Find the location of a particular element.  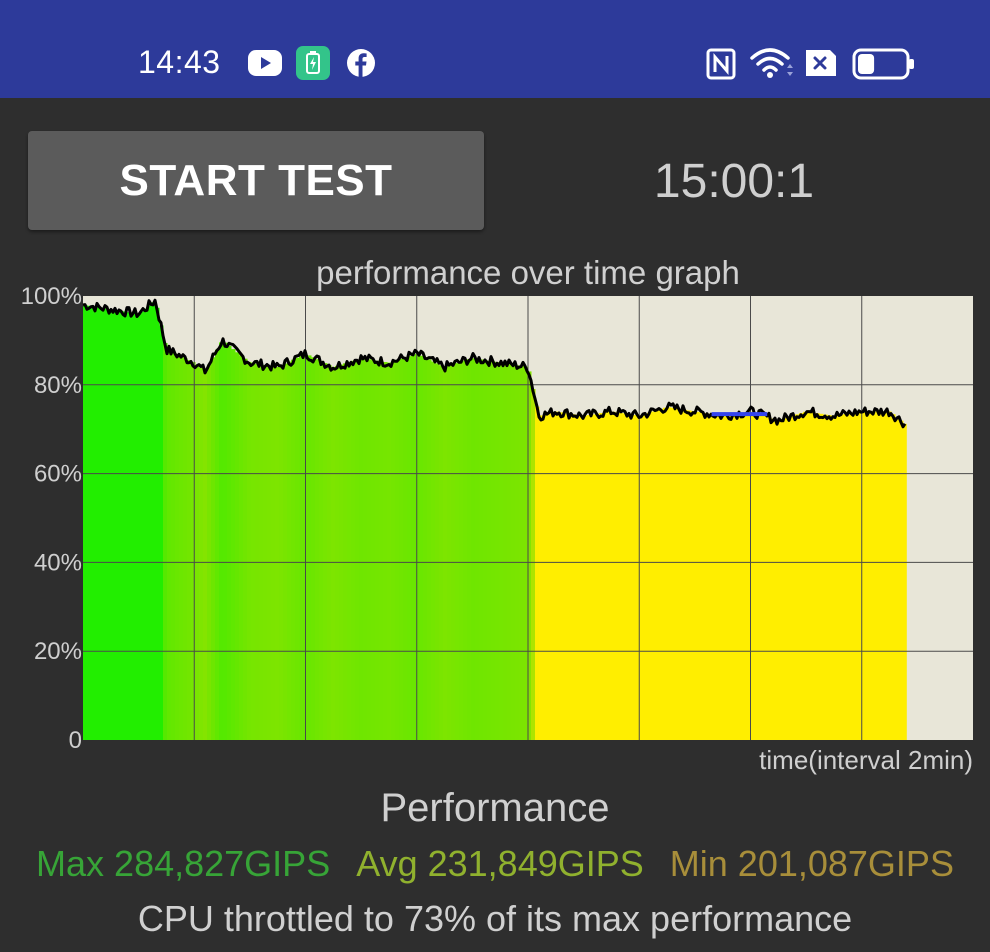

y-tick-label: 20% is located at coordinates (58, 651).